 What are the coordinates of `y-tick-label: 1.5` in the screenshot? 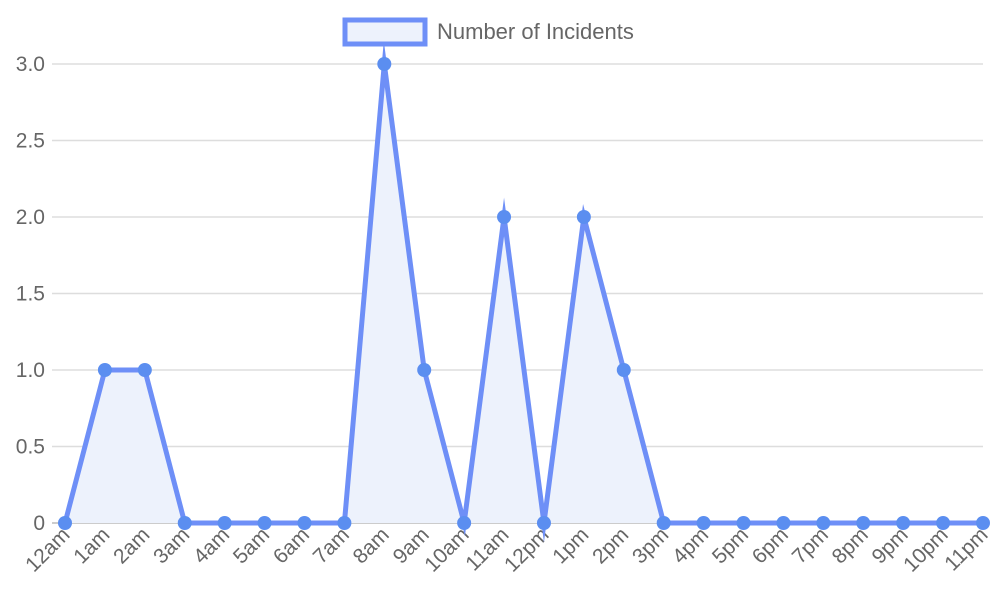 It's located at (30, 294).